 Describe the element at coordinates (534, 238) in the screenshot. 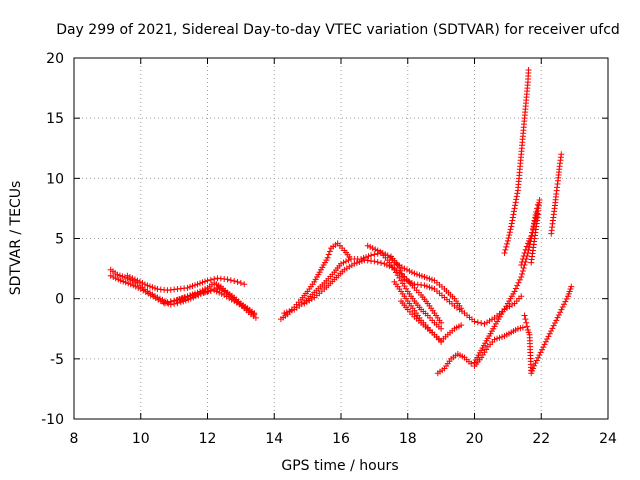

I see `series-track-p` at that location.